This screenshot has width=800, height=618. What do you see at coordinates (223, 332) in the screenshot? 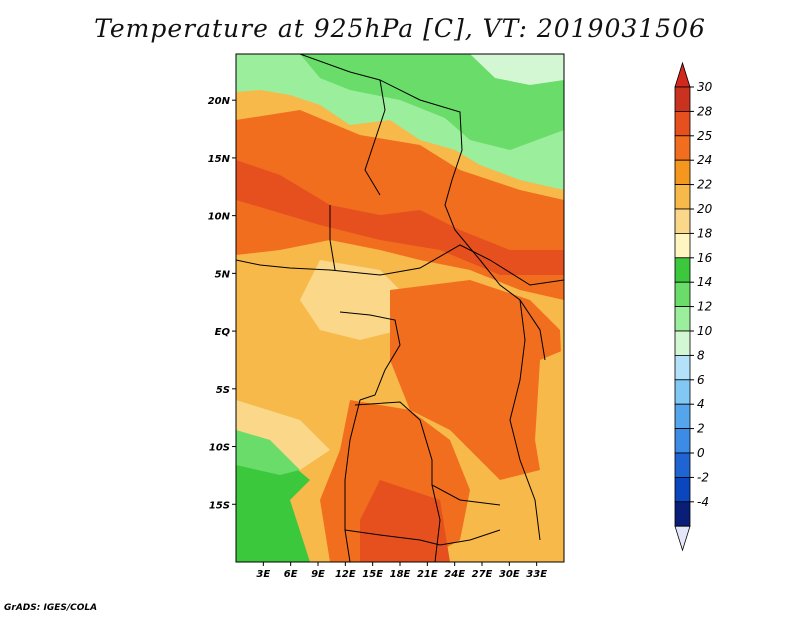
I see `y-tick-label: EQ` at bounding box center [223, 332].